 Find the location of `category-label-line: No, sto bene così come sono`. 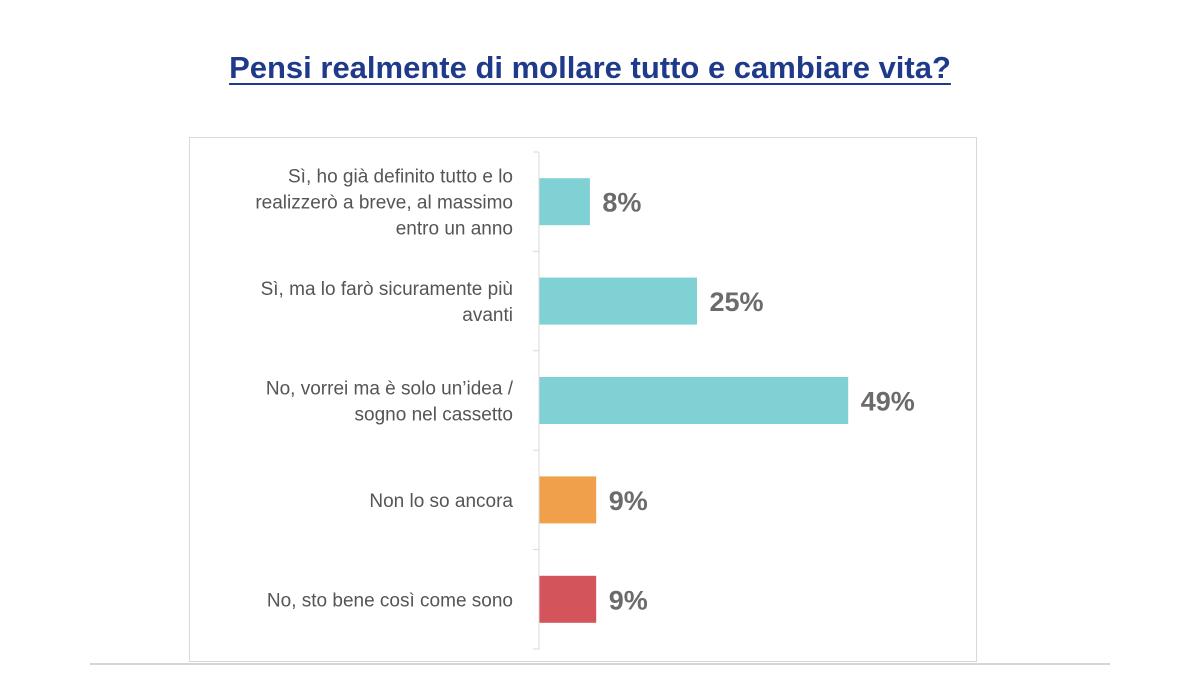

category-label-line: No, sto bene così come sono is located at coordinates (390, 600).